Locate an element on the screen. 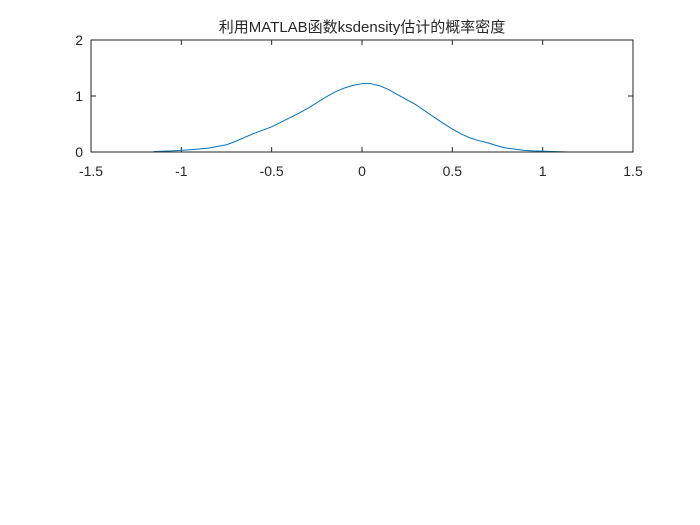 This screenshot has height=525, width=700. x-tick-label: -1 is located at coordinates (181, 171).